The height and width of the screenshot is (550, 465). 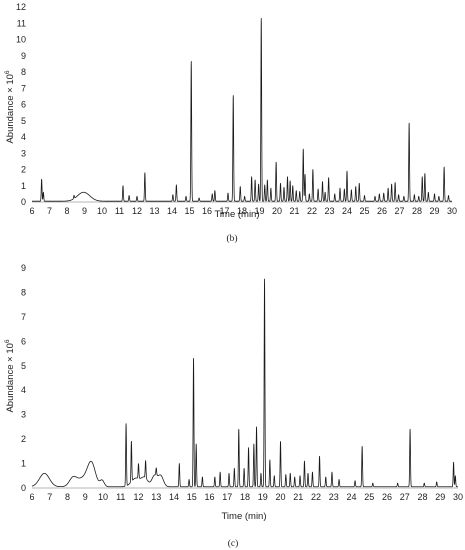 I want to click on panel-b-y-axis-title-base: Abundance × 10, so click(x=10, y=108).